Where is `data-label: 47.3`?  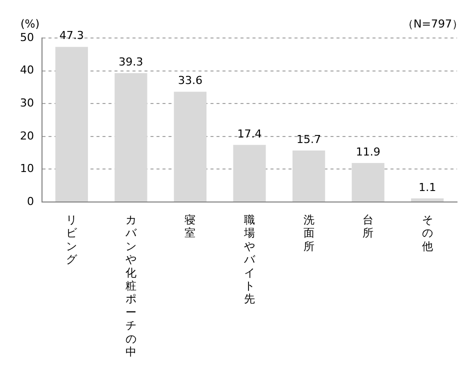 data-label: 47.3 is located at coordinates (71, 35).